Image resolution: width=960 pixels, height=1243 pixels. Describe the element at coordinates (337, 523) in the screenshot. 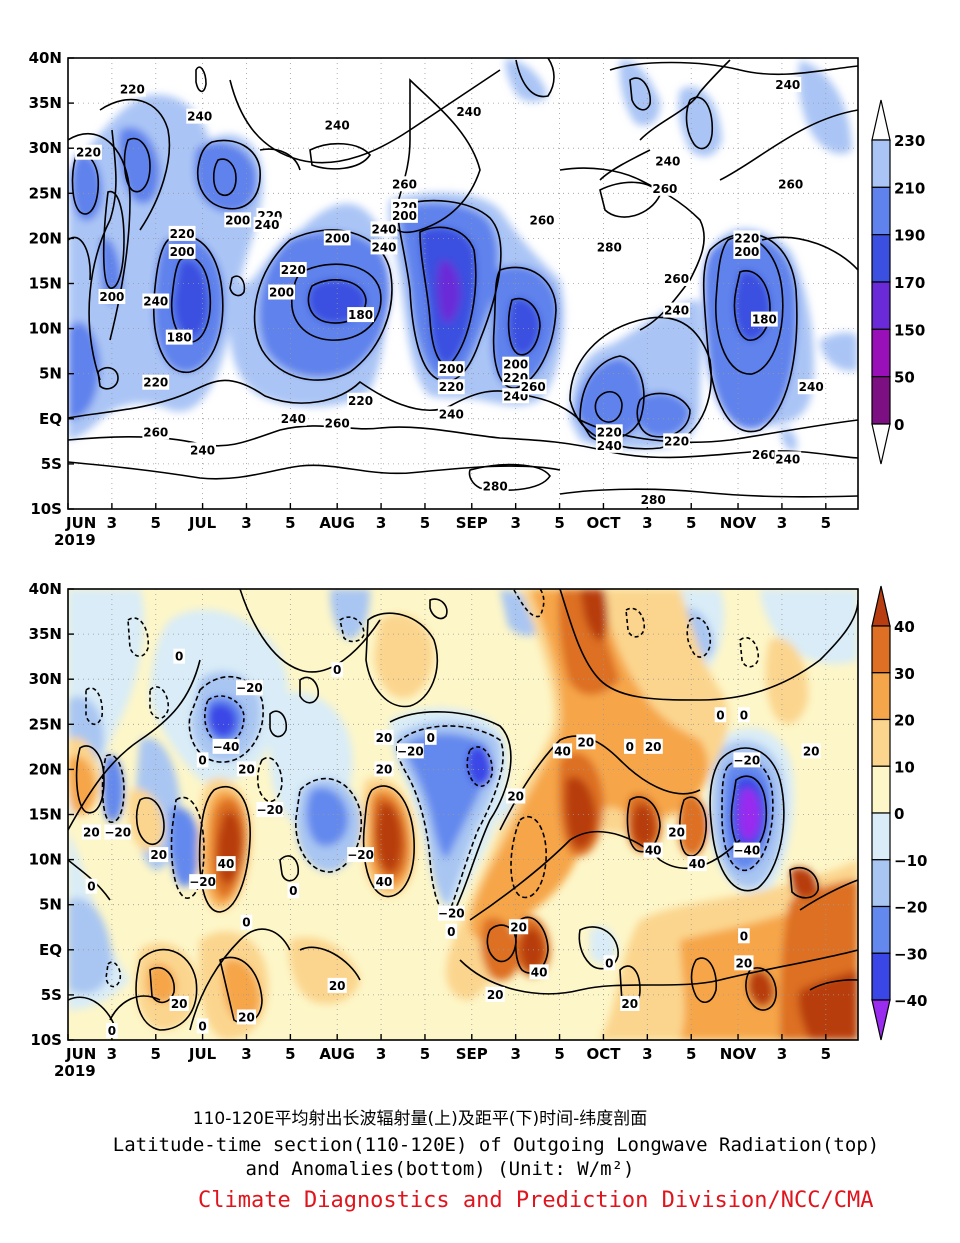

I see `x-tick-label: AUG` at that location.